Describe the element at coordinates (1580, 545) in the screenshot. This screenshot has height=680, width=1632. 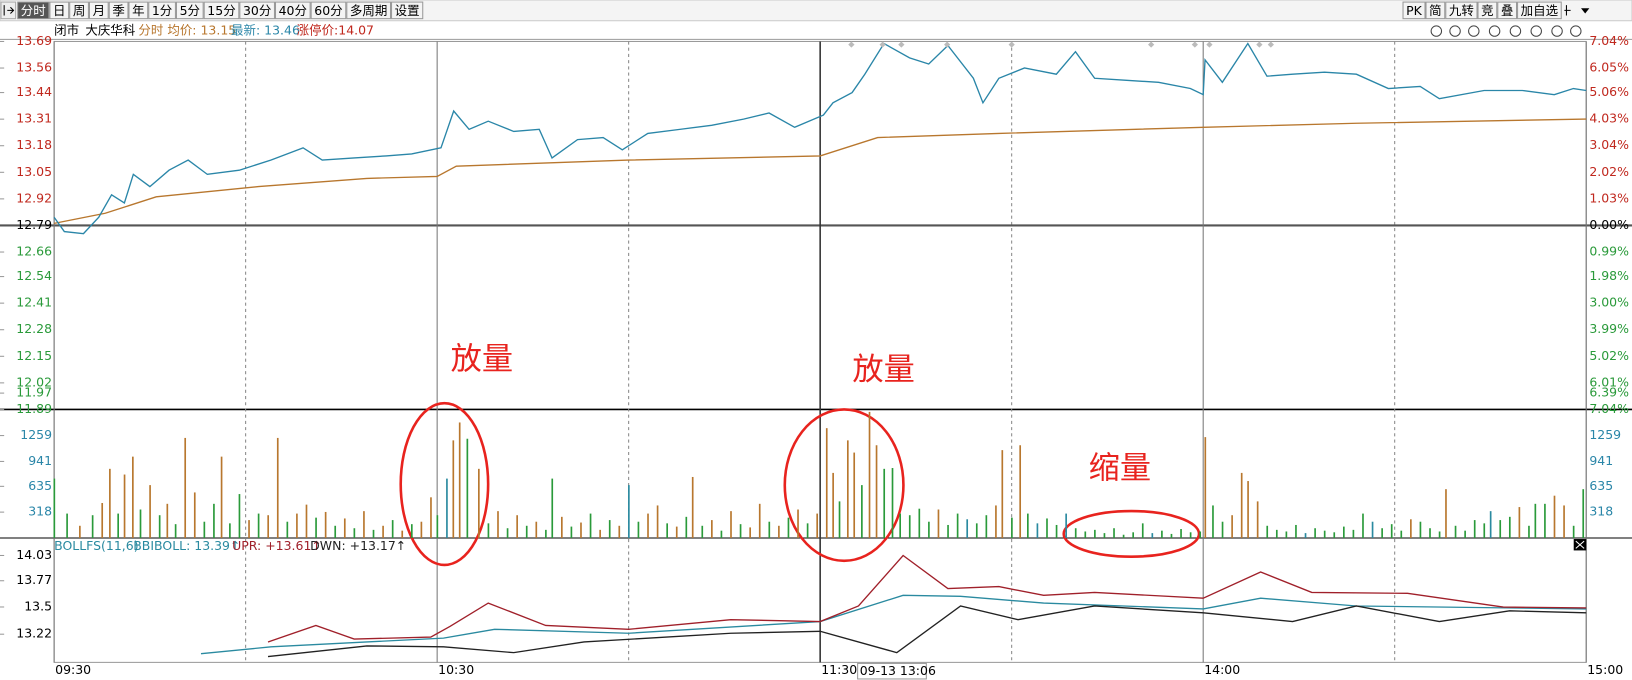
I see `close-button` at that location.